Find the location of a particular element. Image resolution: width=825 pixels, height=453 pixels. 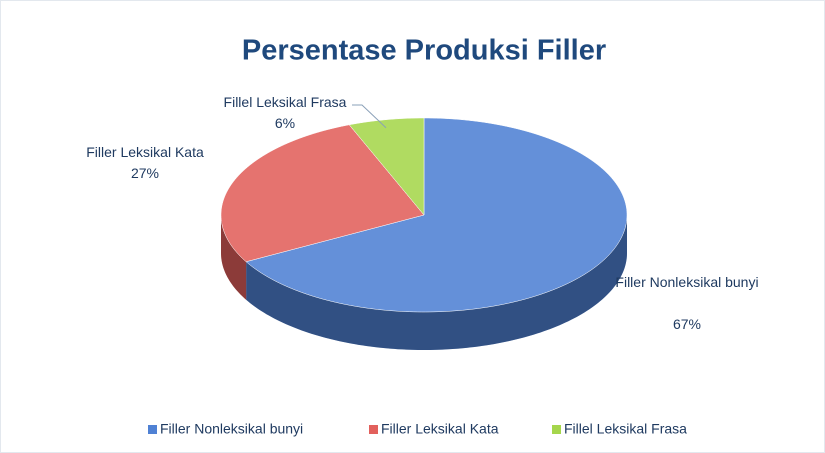

data-label-value: 6% is located at coordinates (285, 123).